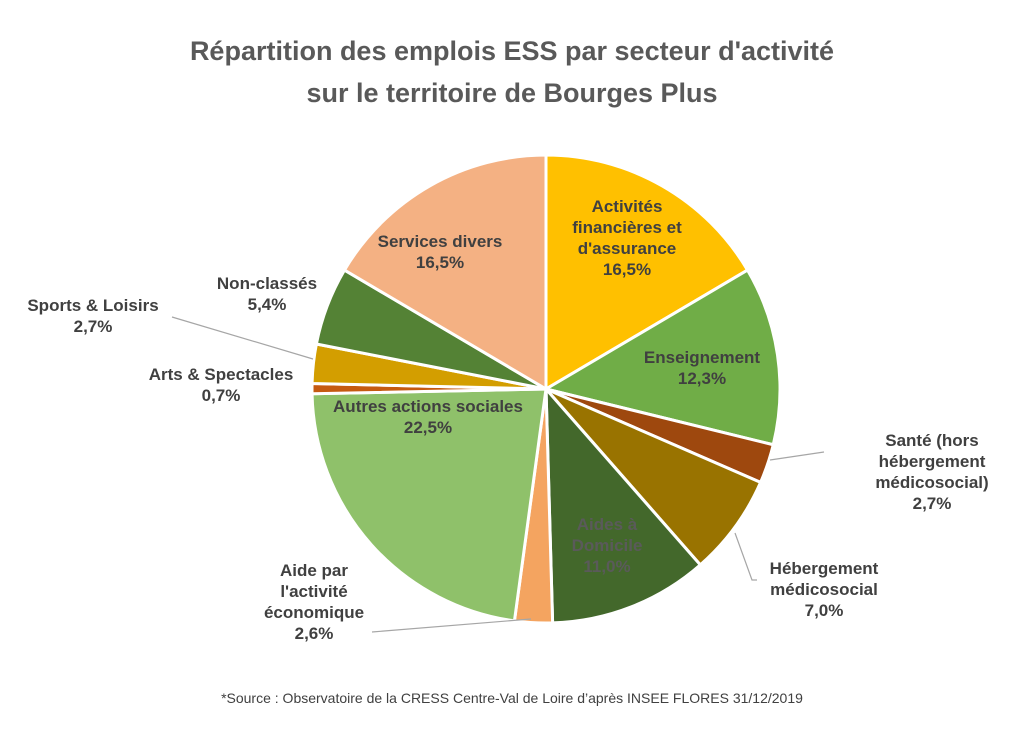 The width and height of the screenshot is (1024, 733). Describe the element at coordinates (92, 316) in the screenshot. I see `slice-label: Sports & Loisirs 2,7%` at that location.